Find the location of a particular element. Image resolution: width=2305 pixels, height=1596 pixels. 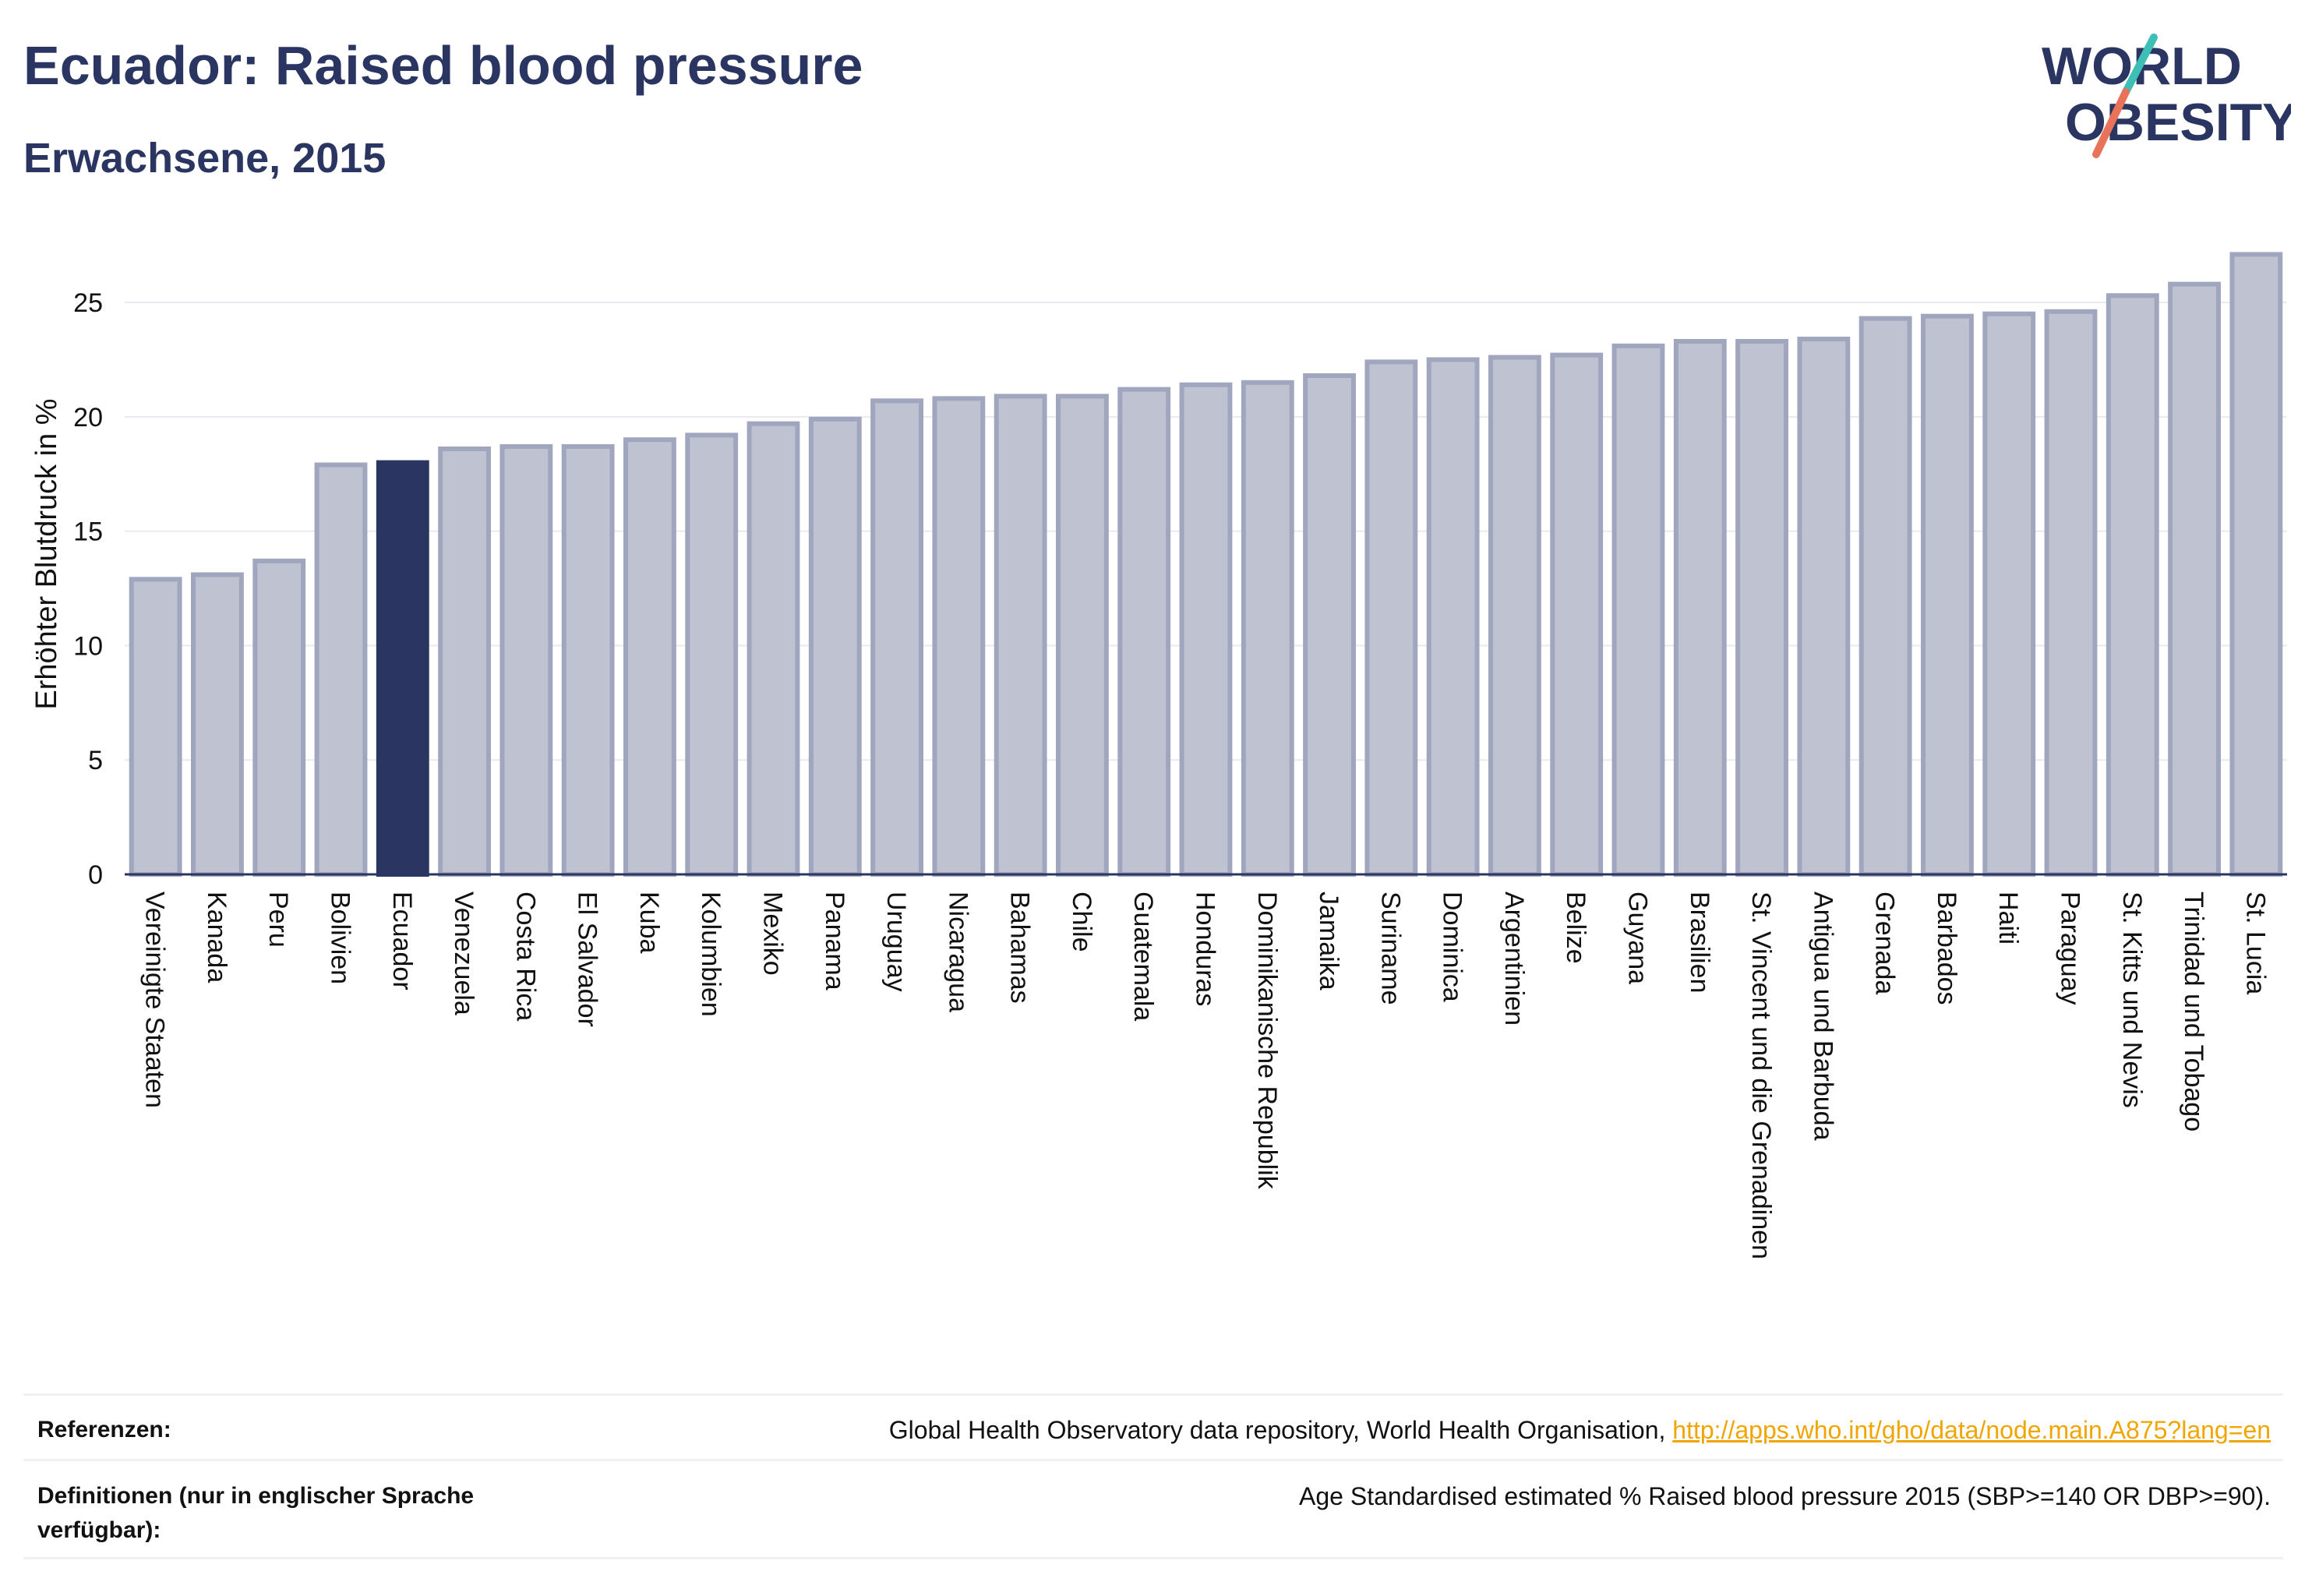

x-tick-label: Bolivien is located at coordinates (340, 938).